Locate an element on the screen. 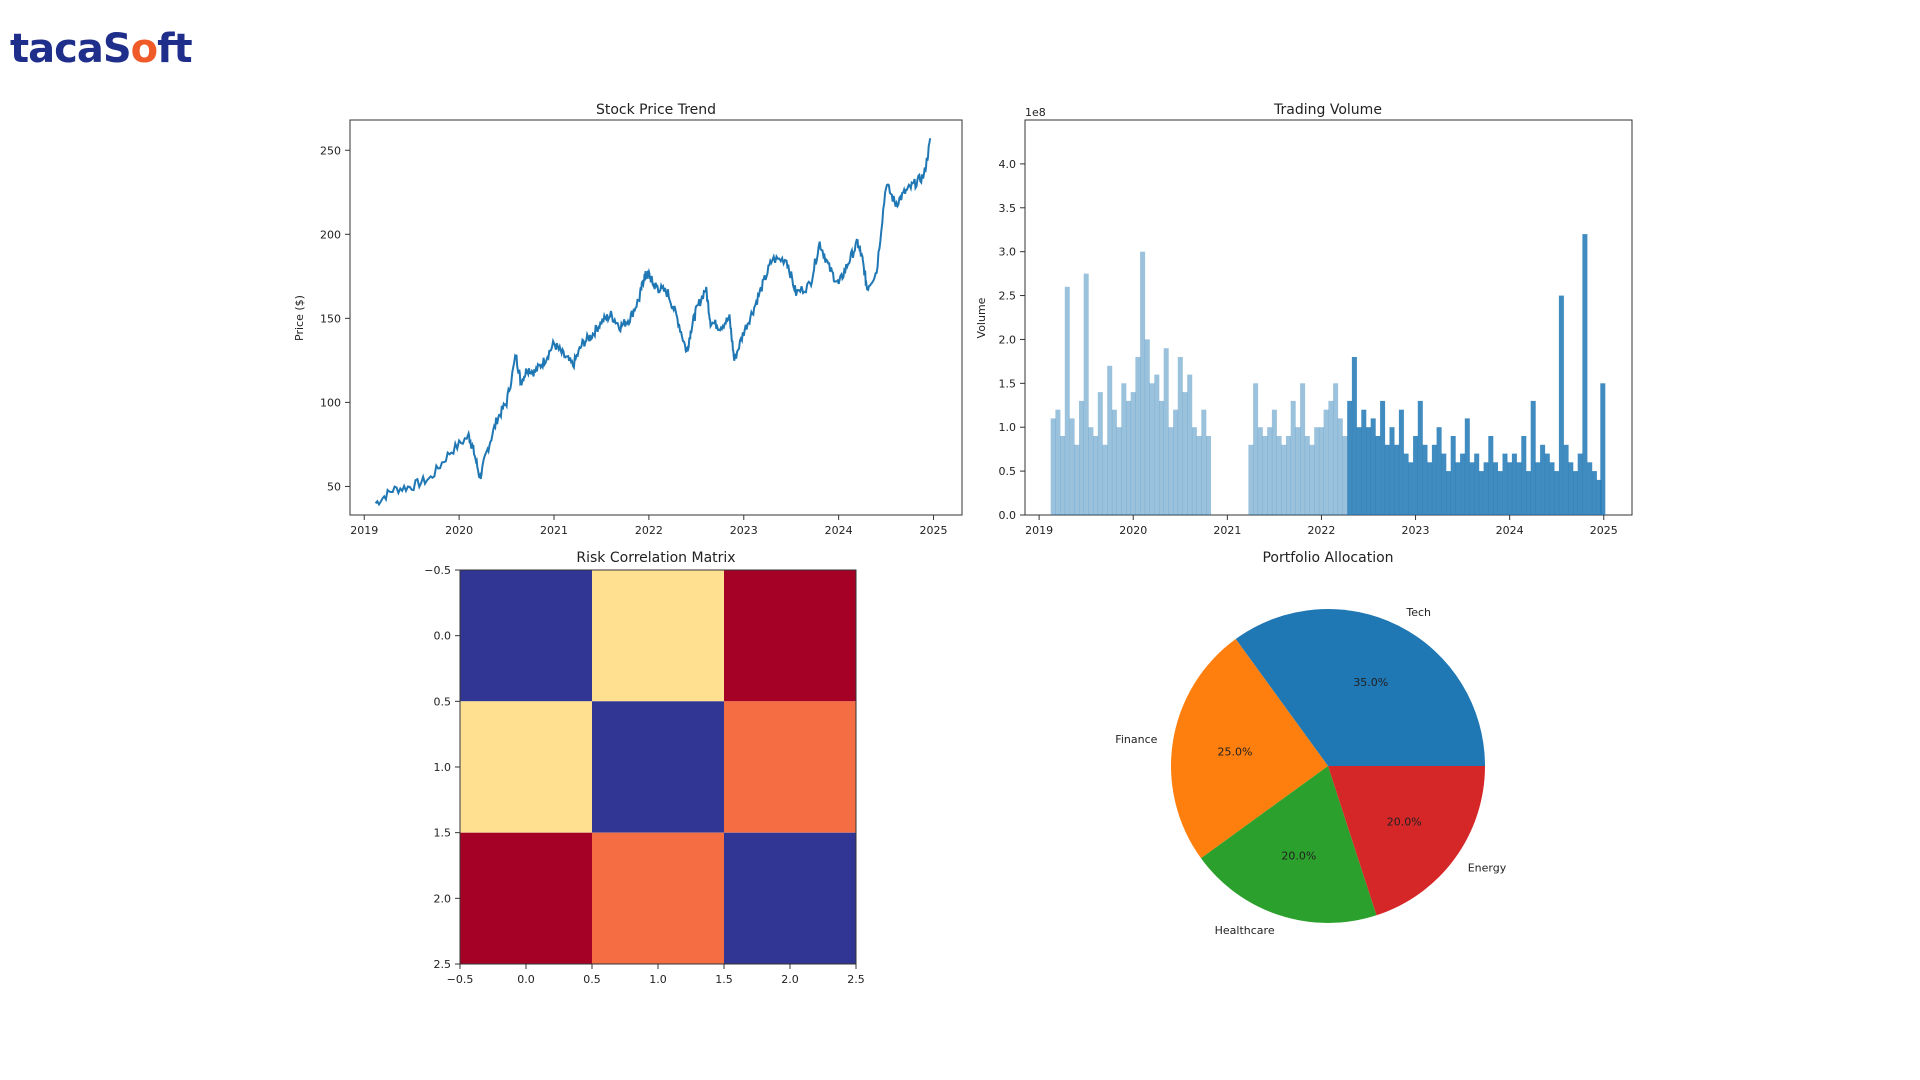 Image resolution: width=1920 pixels, height=1080 pixels. x-tick-label: 2025 is located at coordinates (1604, 530).